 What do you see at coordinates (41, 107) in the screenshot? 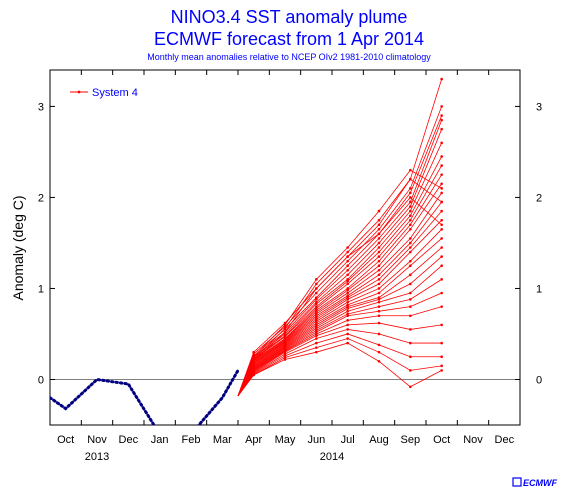
I see `y-tick-label-left: 3` at bounding box center [41, 107].